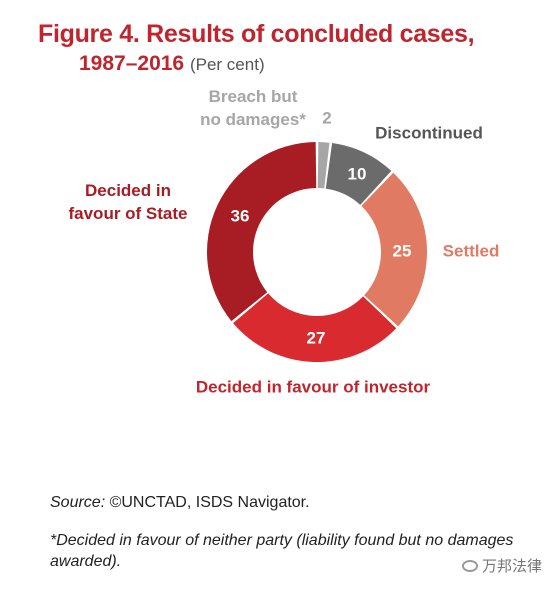 This screenshot has width=553, height=591. What do you see at coordinates (253, 98) in the screenshot?
I see `slice-label-line: Breach but` at bounding box center [253, 98].